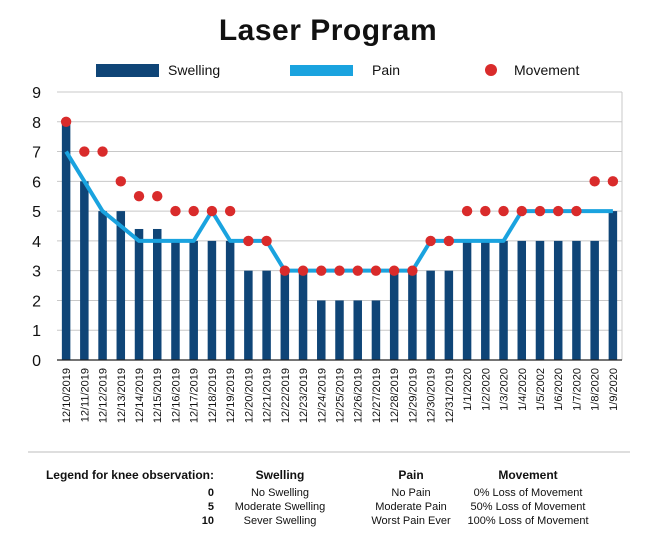 The image size is (656, 547). What do you see at coordinates (280, 507) in the screenshot?
I see `legend-swelling-desc: Moderate Swelling` at bounding box center [280, 507].